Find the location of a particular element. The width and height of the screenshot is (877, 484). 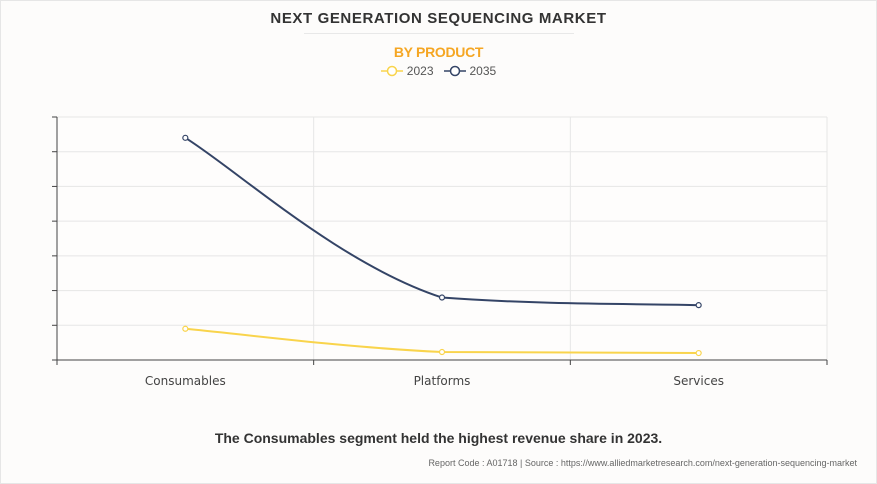

title-divider is located at coordinates (439, 33).